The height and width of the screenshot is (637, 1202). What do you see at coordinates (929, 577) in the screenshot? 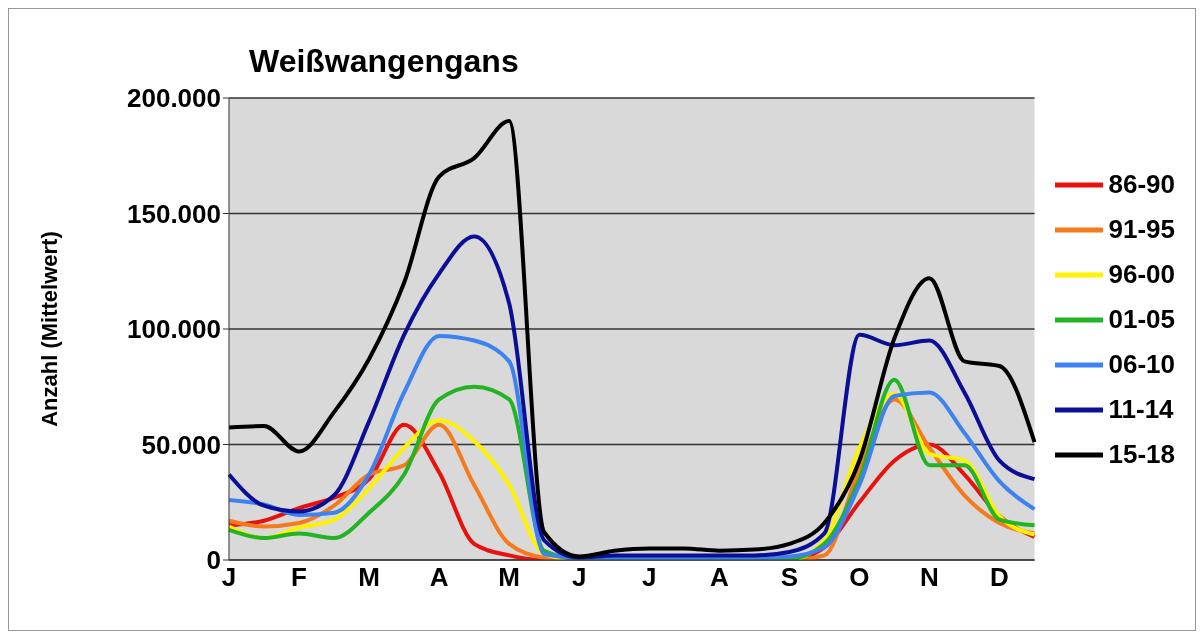
I see `x-tick-label: N` at bounding box center [929, 577].